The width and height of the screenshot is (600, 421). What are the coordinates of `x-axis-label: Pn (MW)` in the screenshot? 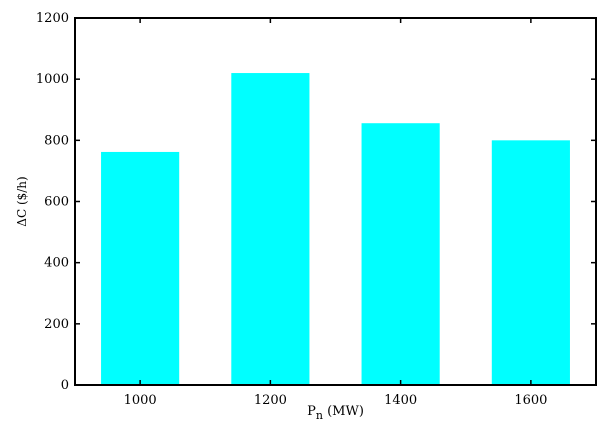 It's located at (335, 412).